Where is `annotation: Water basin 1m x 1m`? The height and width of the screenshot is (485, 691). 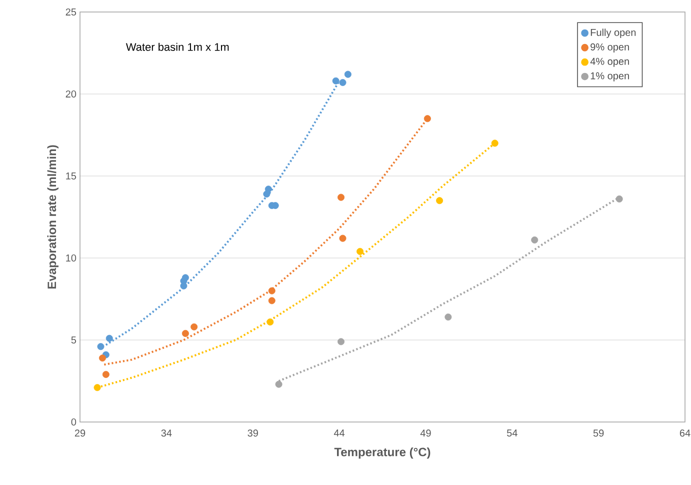 annotation: Water basin 1m x 1m is located at coordinates (177, 46).